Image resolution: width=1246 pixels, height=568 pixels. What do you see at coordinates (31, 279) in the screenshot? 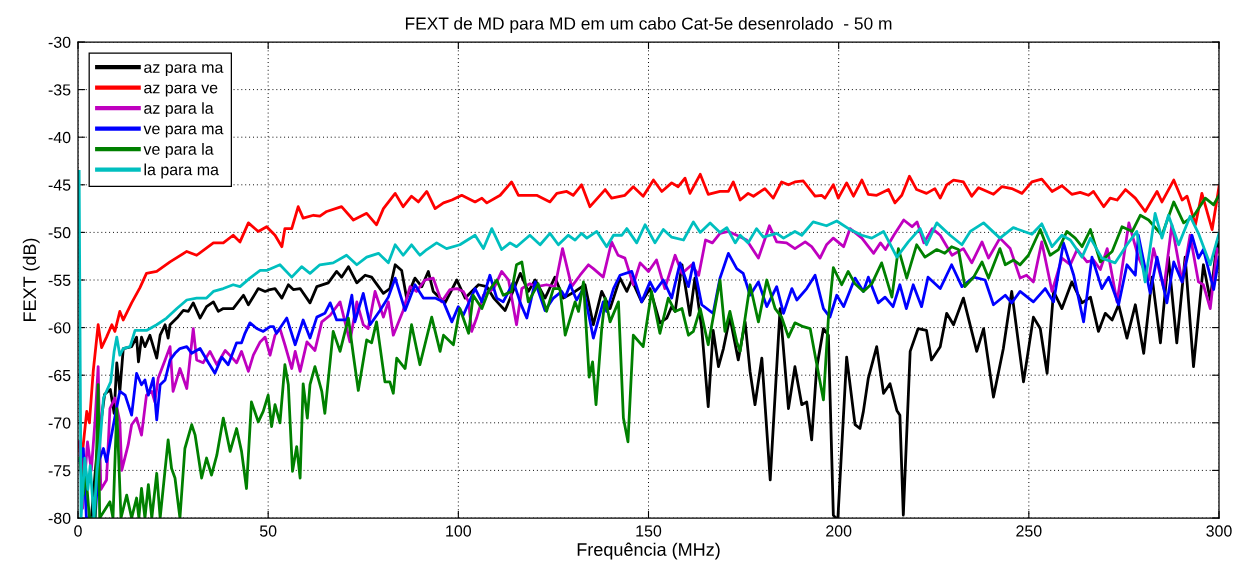
I see `y-axis-title: FEXT (dB)` at bounding box center [31, 279].